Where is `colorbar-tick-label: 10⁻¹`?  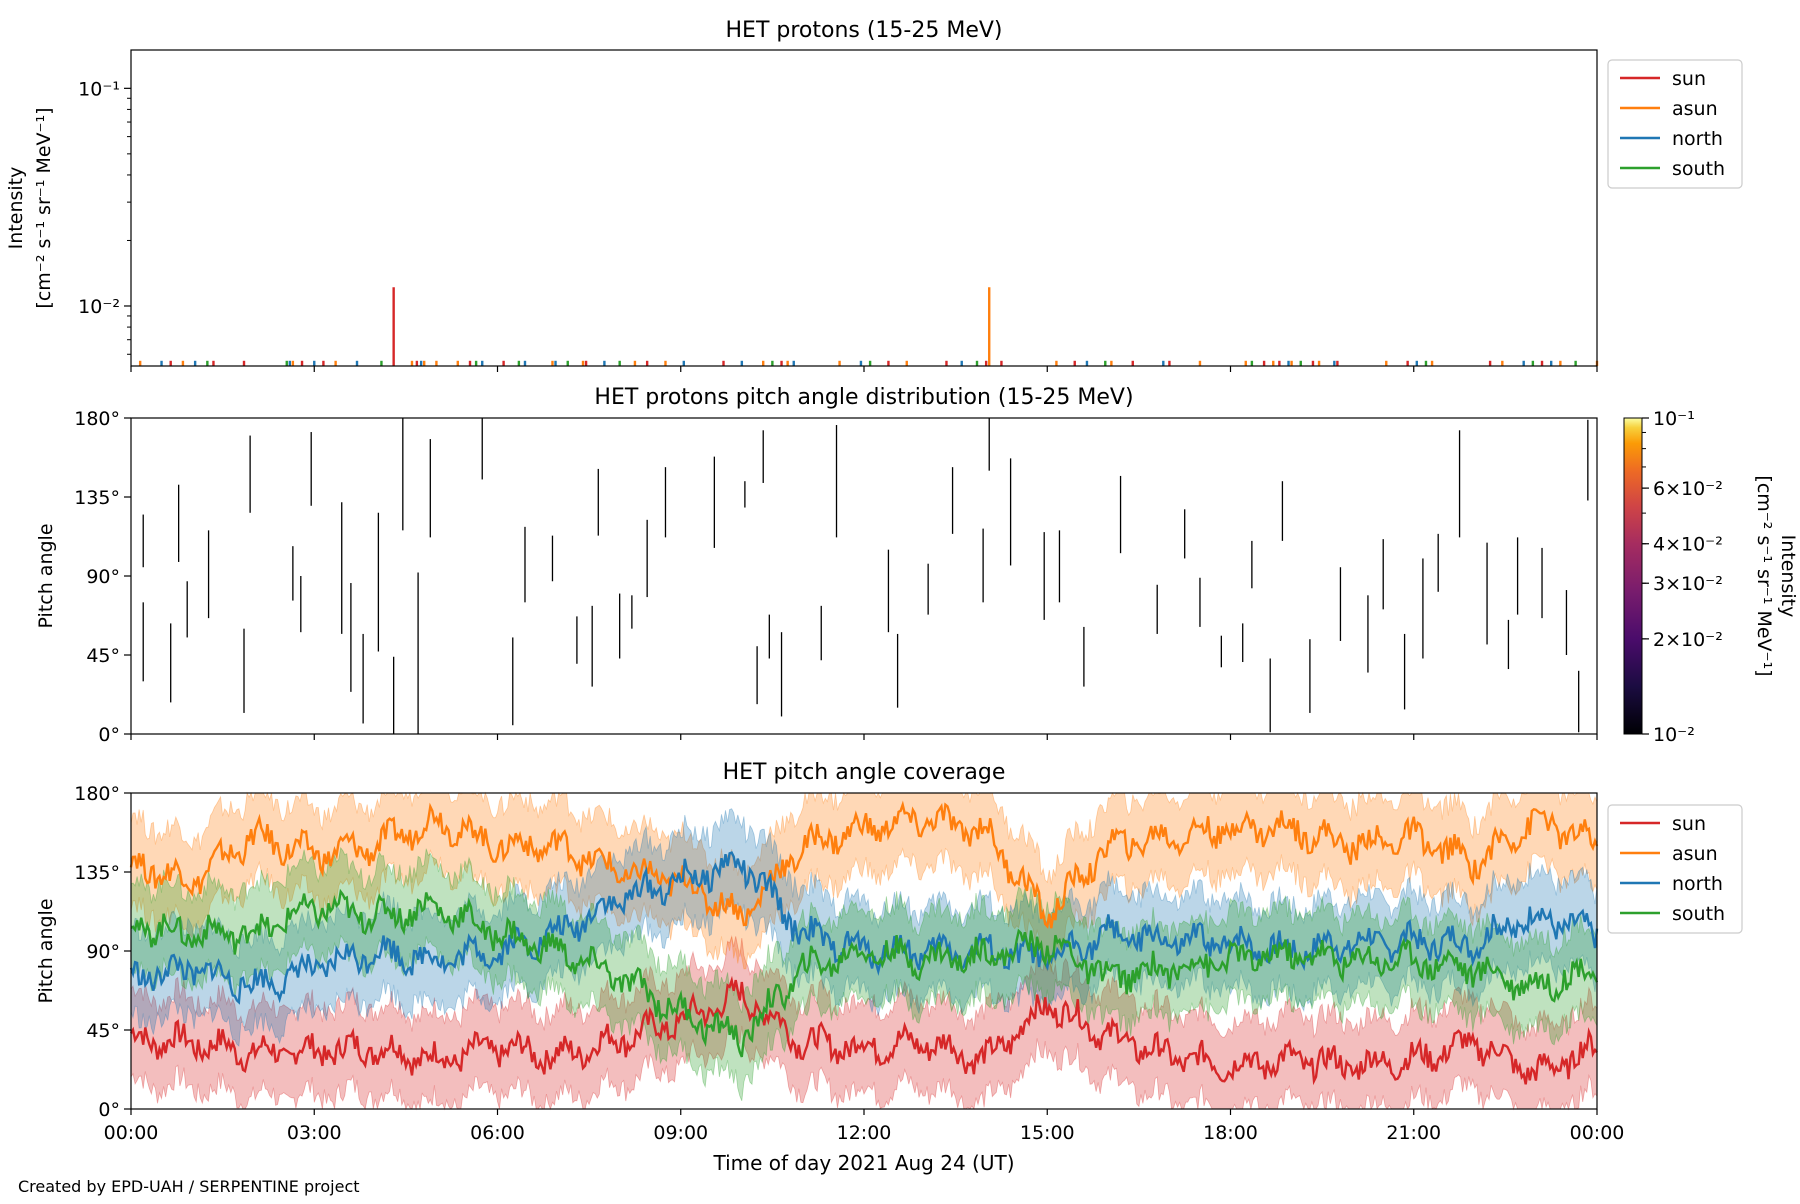 colorbar-tick-label: 10⁻¹ is located at coordinates (1674, 419).